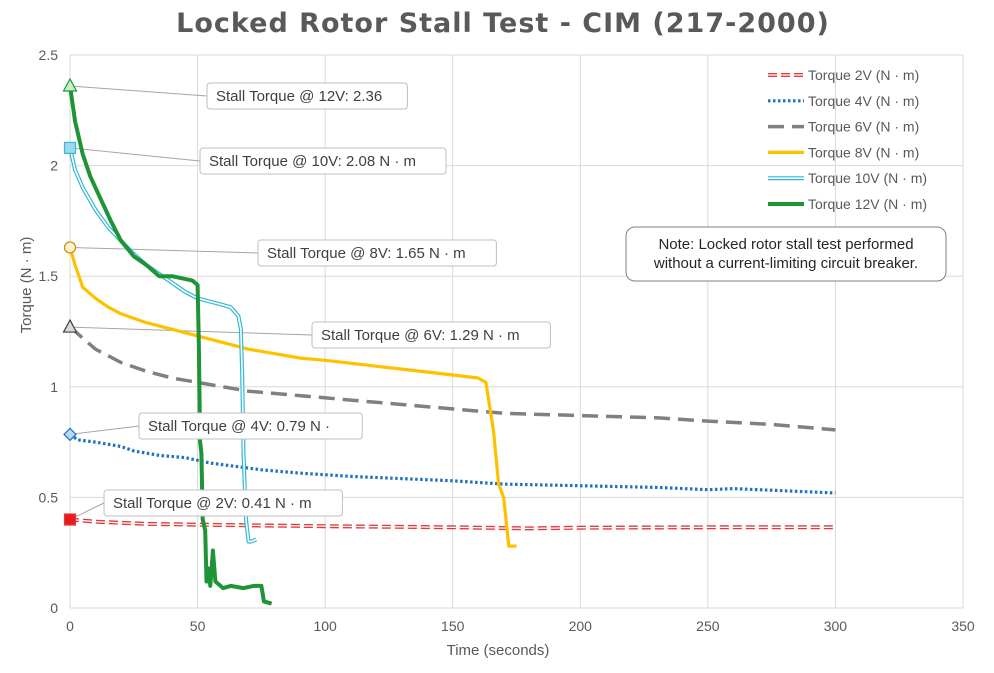 The width and height of the screenshot is (994, 673). I want to click on y-tick-label: 2.5, so click(49, 55).